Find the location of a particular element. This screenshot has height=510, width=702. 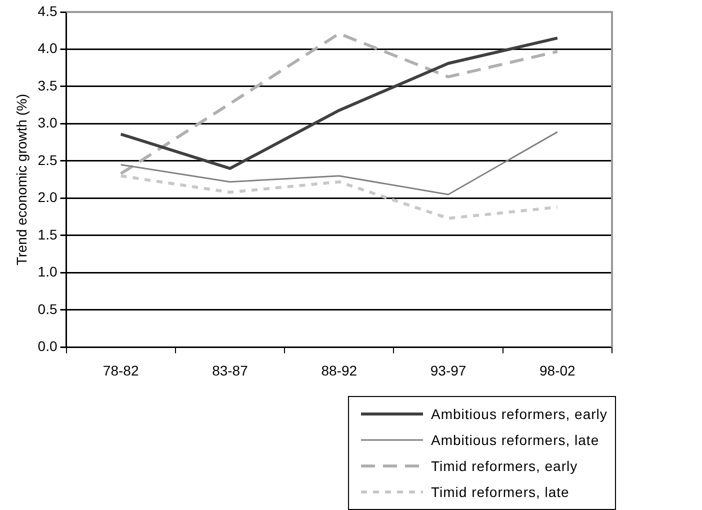

x-tick-label: 93-97 is located at coordinates (448, 370).